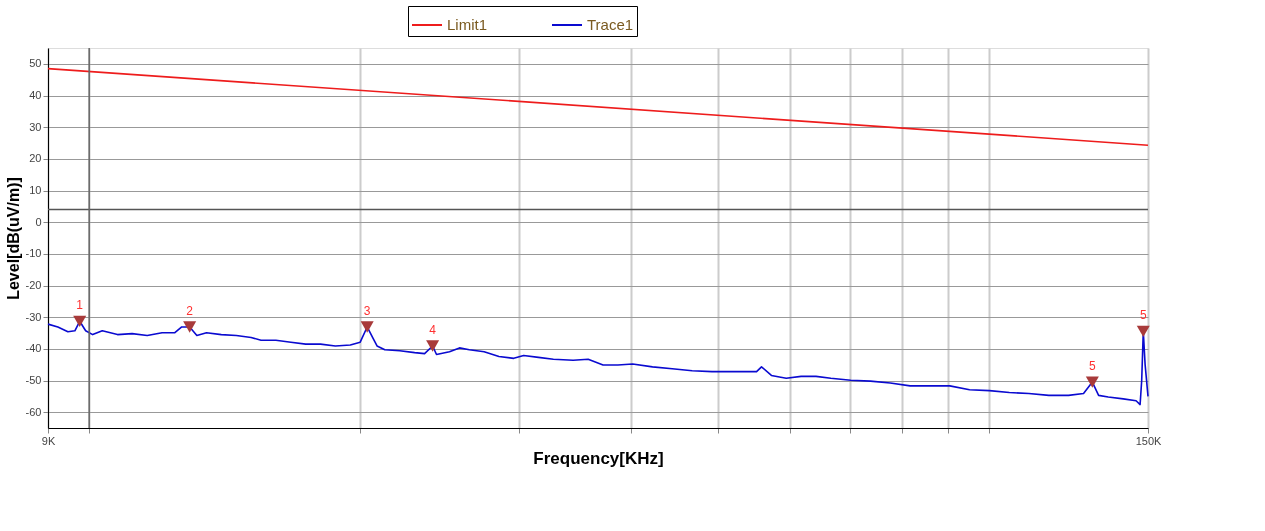  What do you see at coordinates (35, 63) in the screenshot?
I see `y-tick-label: 50` at bounding box center [35, 63].